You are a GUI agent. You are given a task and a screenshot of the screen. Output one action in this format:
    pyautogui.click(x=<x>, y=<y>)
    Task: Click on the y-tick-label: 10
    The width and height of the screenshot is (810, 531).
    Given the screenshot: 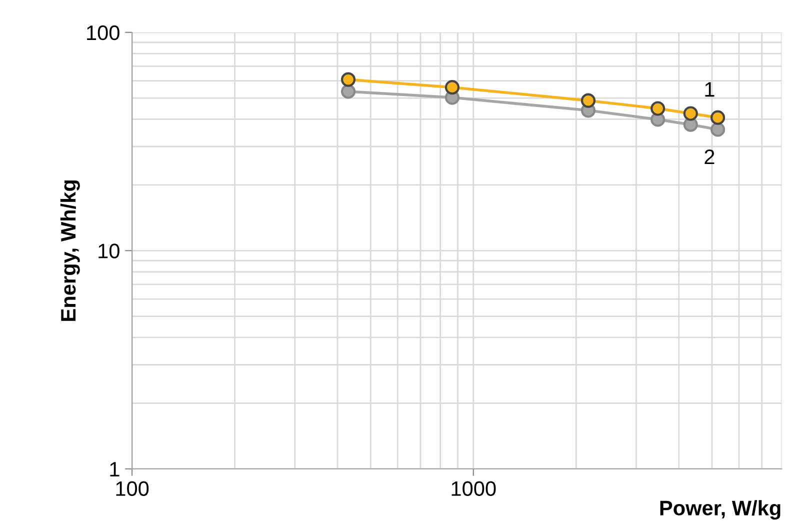 What is the action you would take?
    pyautogui.click(x=109, y=251)
    